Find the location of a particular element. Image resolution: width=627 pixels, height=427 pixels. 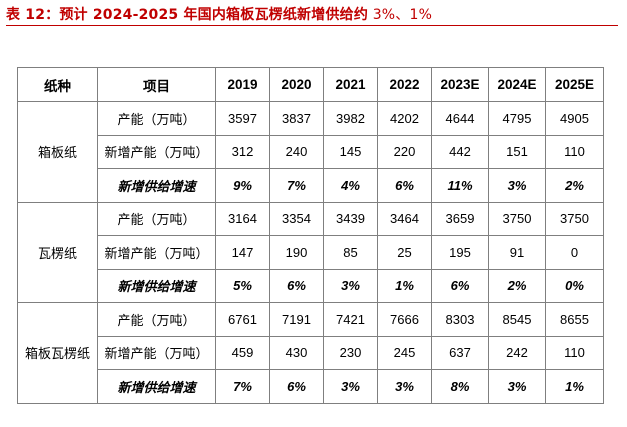

cell-value: 195 is located at coordinates (460, 252).